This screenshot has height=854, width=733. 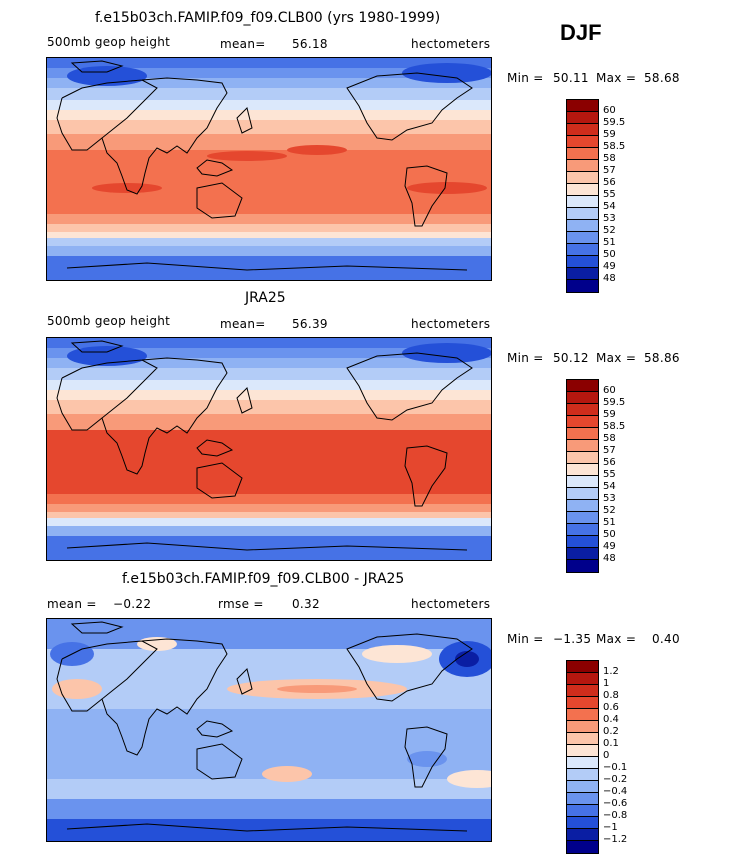 I want to click on colorbar-label: 1, so click(x=606, y=683).